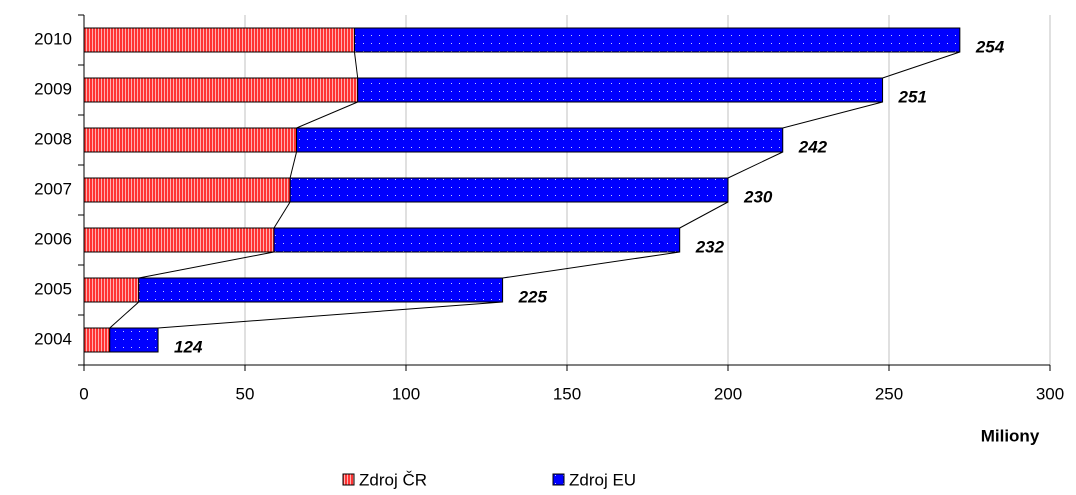 The image size is (1076, 495). Describe the element at coordinates (912, 96) in the screenshot. I see `end-label: 251` at that location.